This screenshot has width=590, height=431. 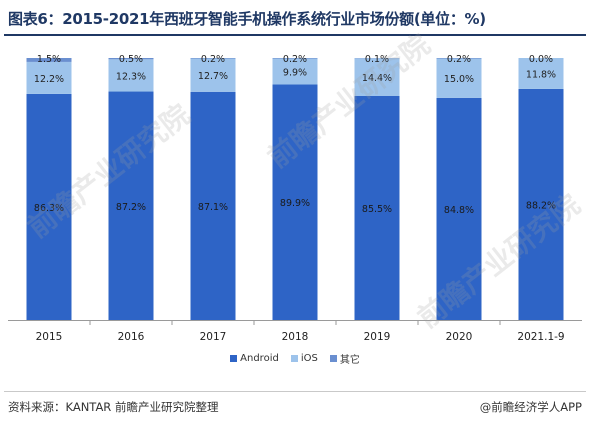 I want to click on legend-item: 其它, so click(x=344, y=358).